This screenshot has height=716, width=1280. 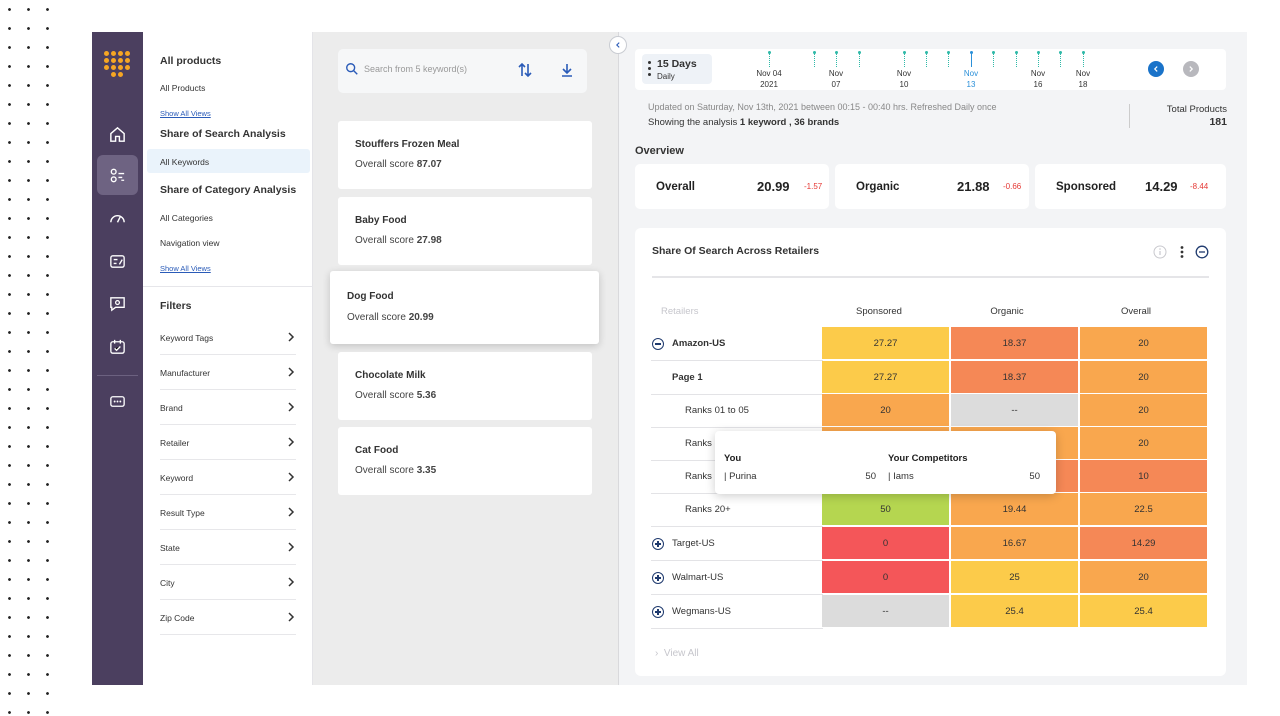 I want to click on app-logo, so click(x=118, y=65).